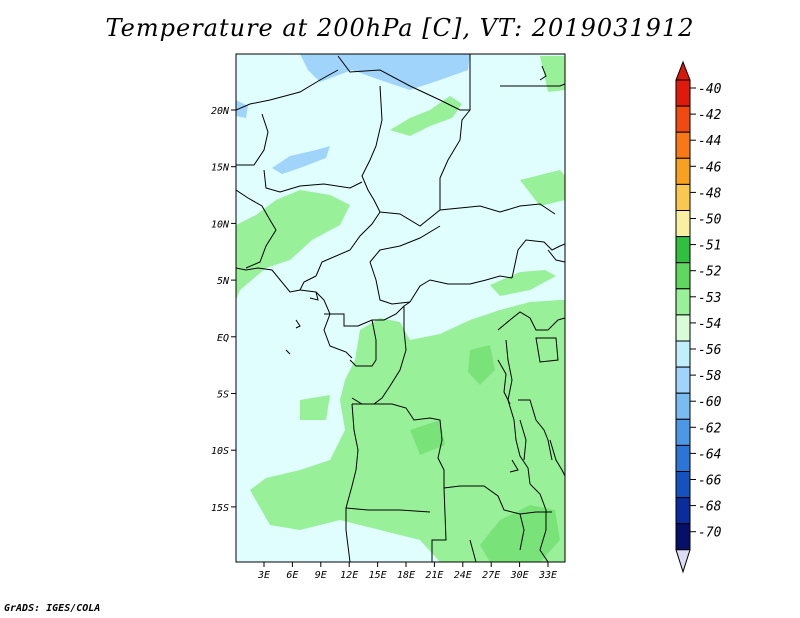 This screenshot has height=618, width=800. Describe the element at coordinates (378, 575) in the screenshot. I see `lon-tick-label: 15E` at that location.